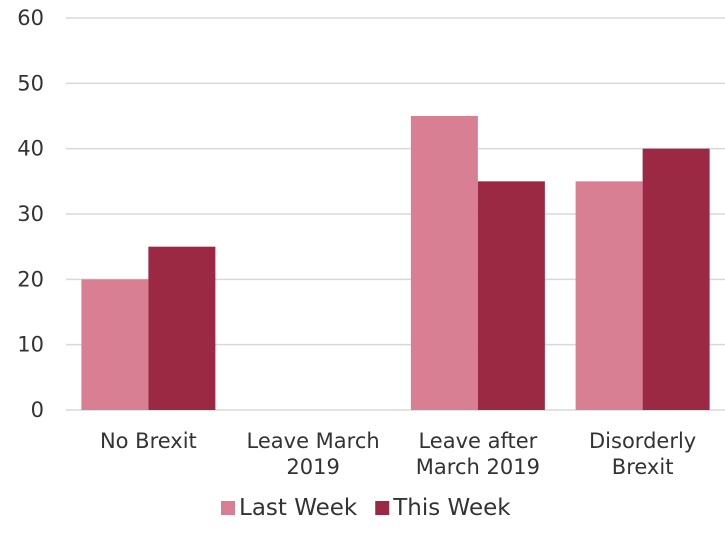  I want to click on y-tick-label: 50, so click(30, 83).